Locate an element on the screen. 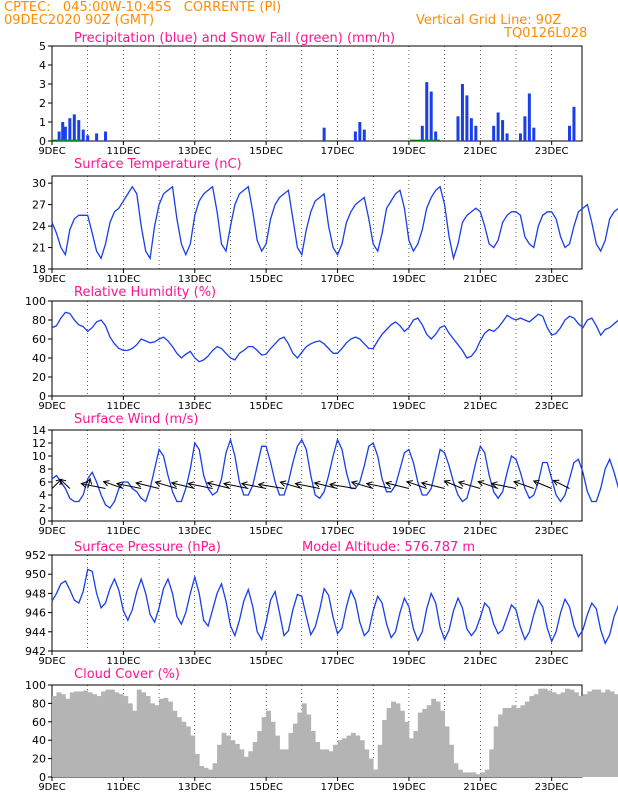  y-tick-label: 80 is located at coordinates (39, 703).